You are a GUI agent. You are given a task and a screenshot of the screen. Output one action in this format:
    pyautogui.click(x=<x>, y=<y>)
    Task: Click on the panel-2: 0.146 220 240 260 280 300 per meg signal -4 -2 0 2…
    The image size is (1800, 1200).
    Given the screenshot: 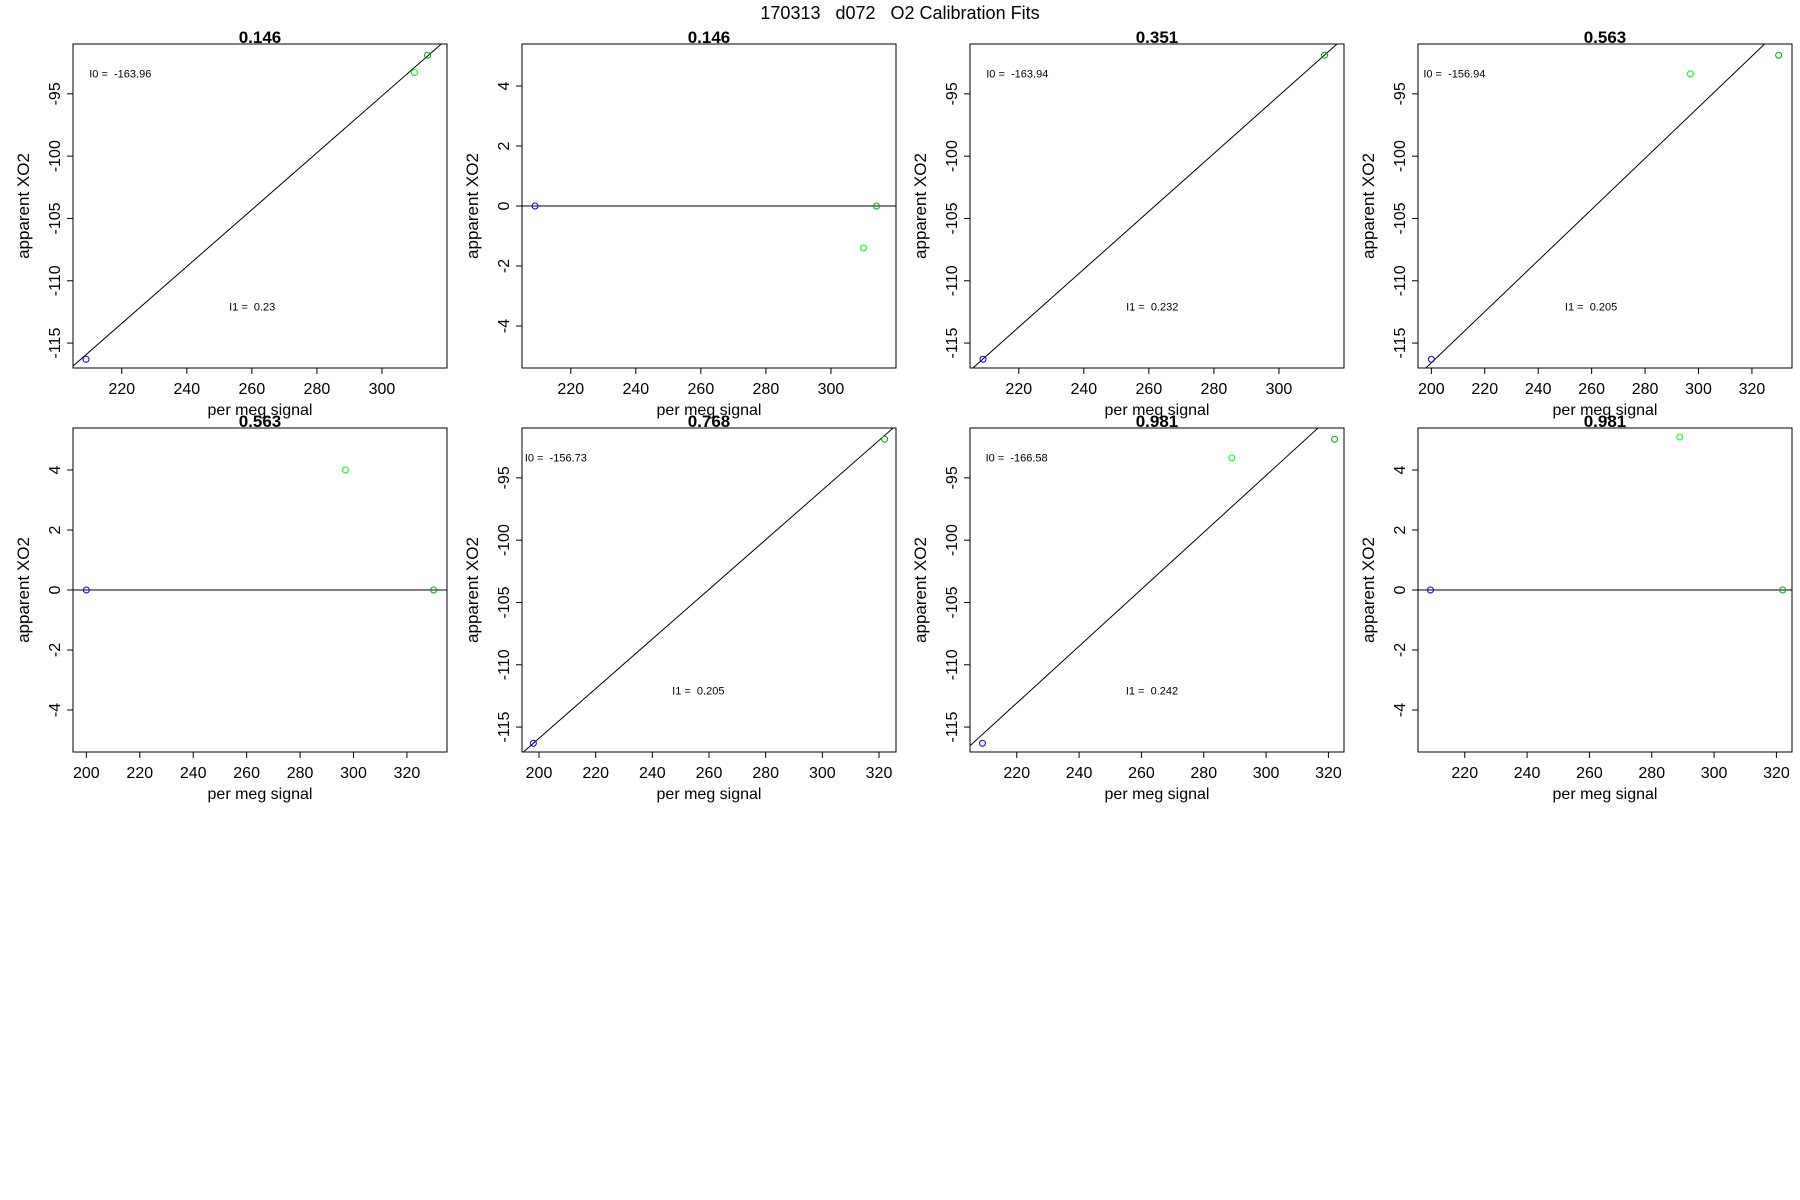 What is the action you would take?
    pyautogui.click(x=680, y=223)
    